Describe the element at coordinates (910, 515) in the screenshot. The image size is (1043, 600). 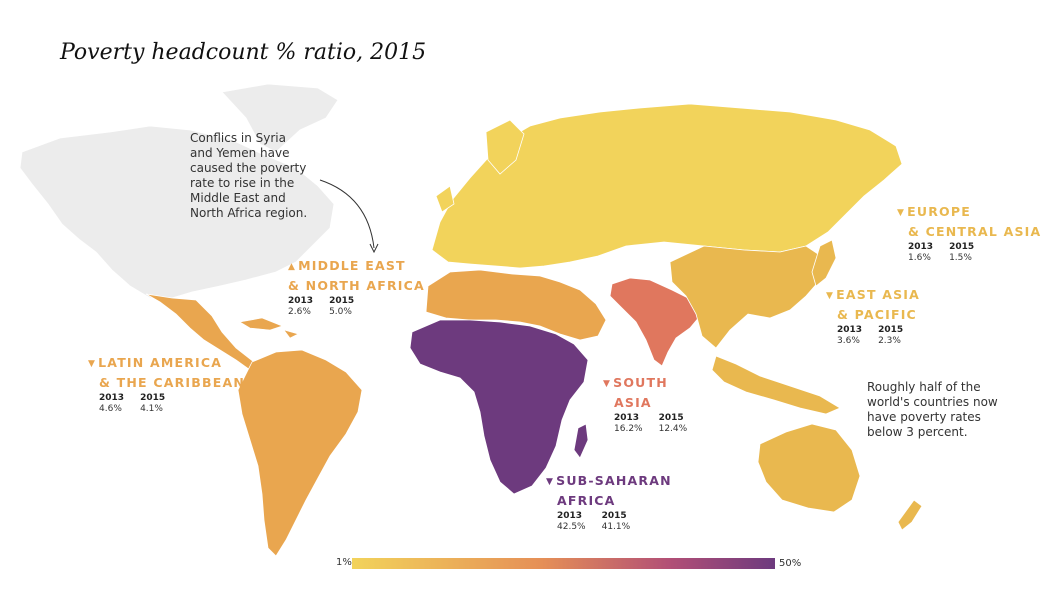
I see `new-zealand` at that location.